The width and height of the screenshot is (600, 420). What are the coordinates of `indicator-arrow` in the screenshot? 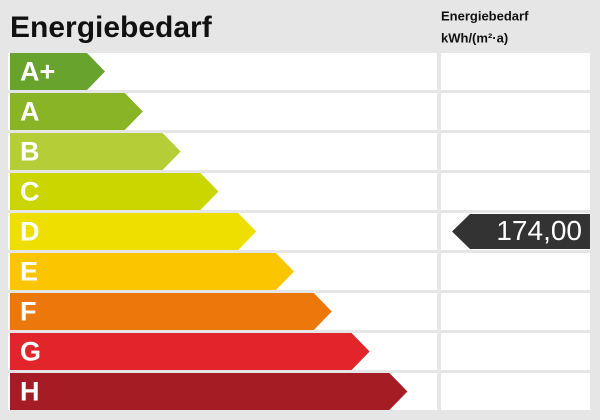 It's located at (521, 231).